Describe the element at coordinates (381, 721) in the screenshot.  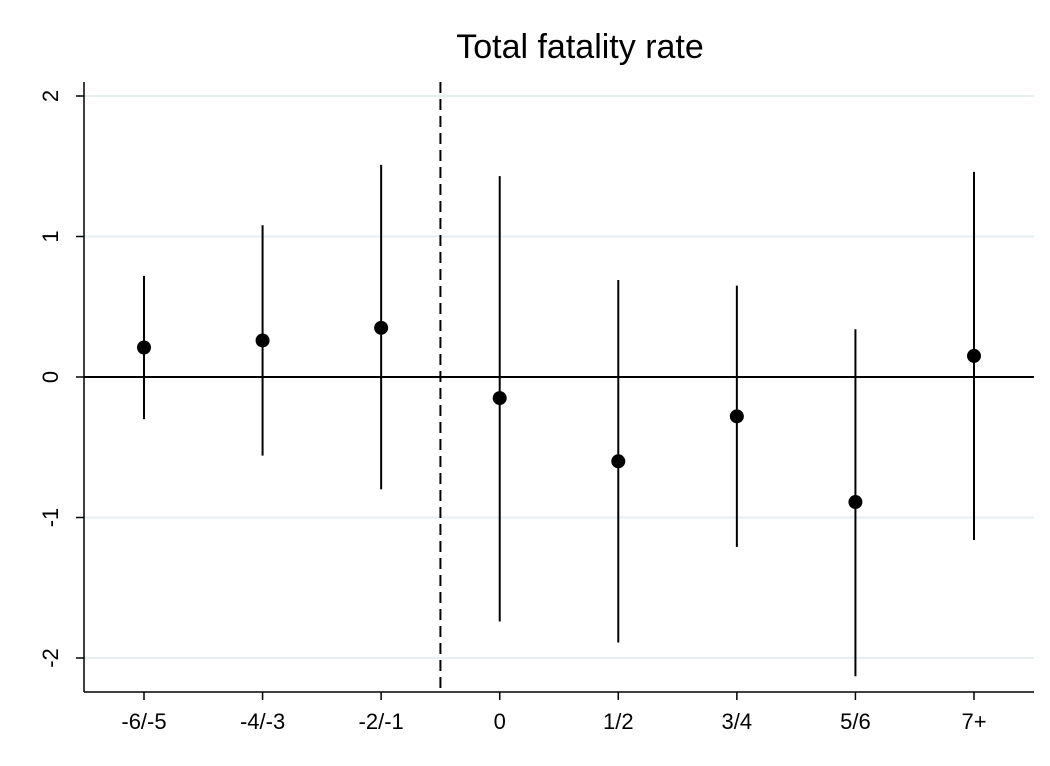
I see `x-tick-label-2: -2/-1` at that location.